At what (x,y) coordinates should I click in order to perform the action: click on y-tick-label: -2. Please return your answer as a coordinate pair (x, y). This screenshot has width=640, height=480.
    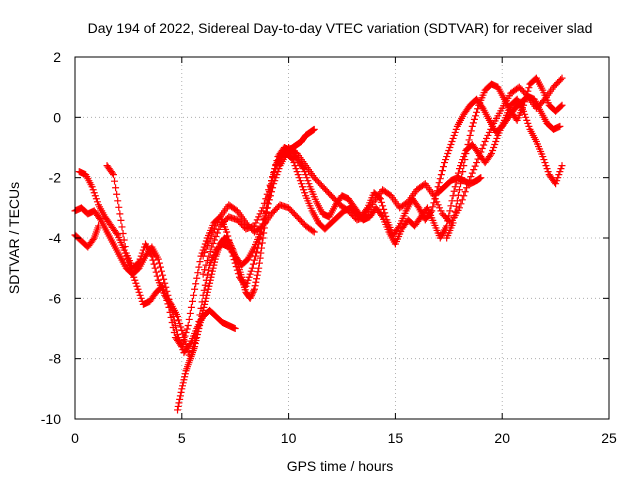
    Looking at the image, I should click on (55, 178).